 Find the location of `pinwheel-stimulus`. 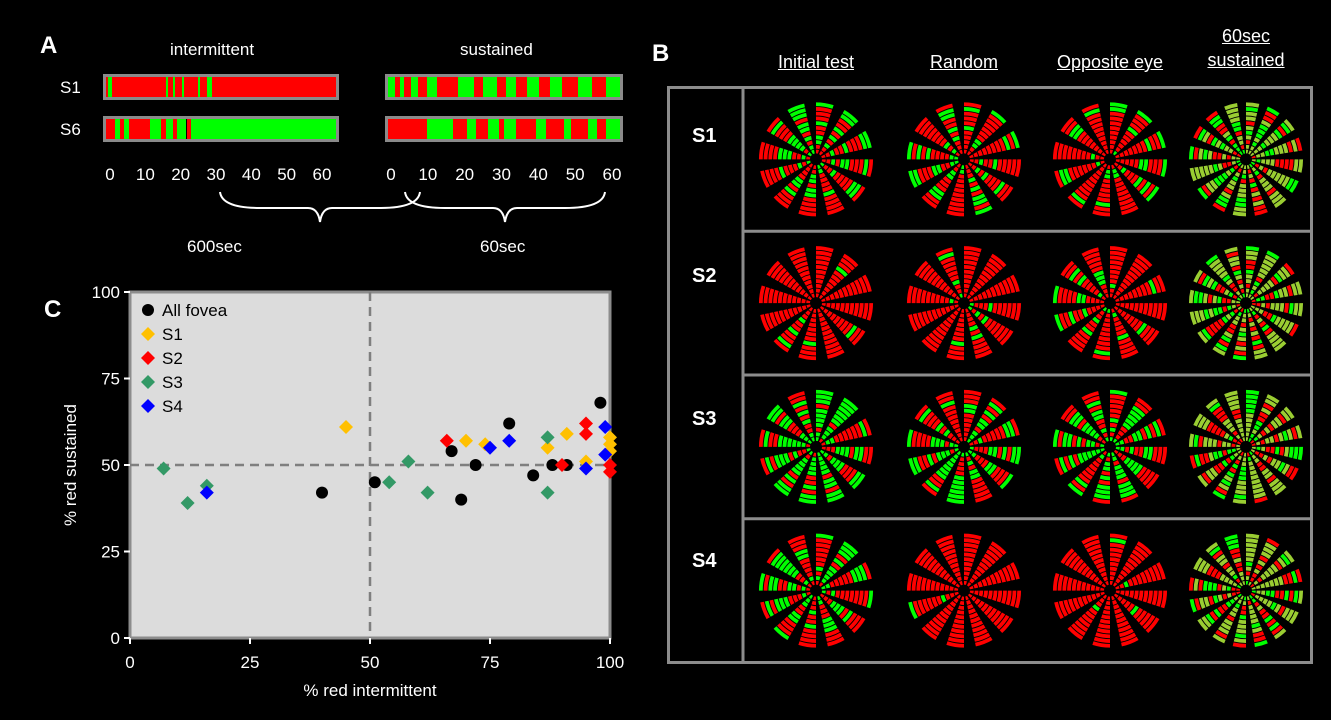

pinwheel-stimulus is located at coordinates (1246, 590).